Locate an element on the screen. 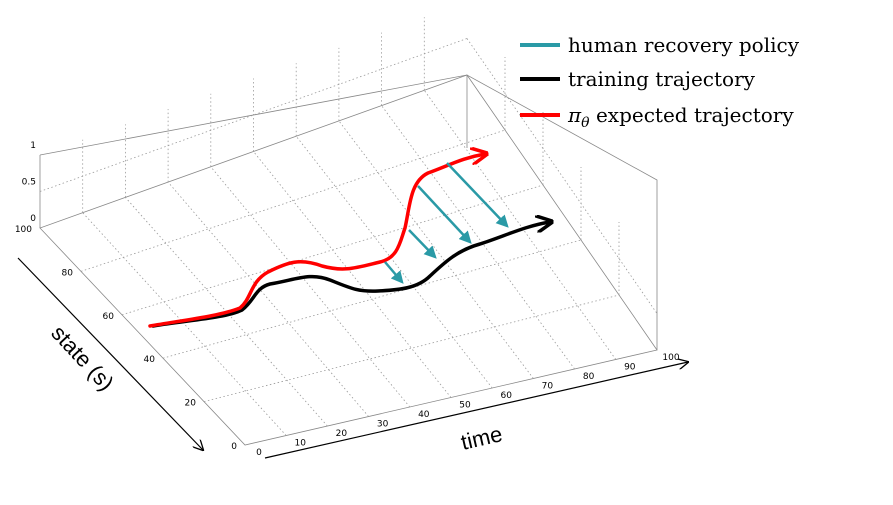 The width and height of the screenshot is (893, 505). x-tick-label: 70 is located at coordinates (548, 387).